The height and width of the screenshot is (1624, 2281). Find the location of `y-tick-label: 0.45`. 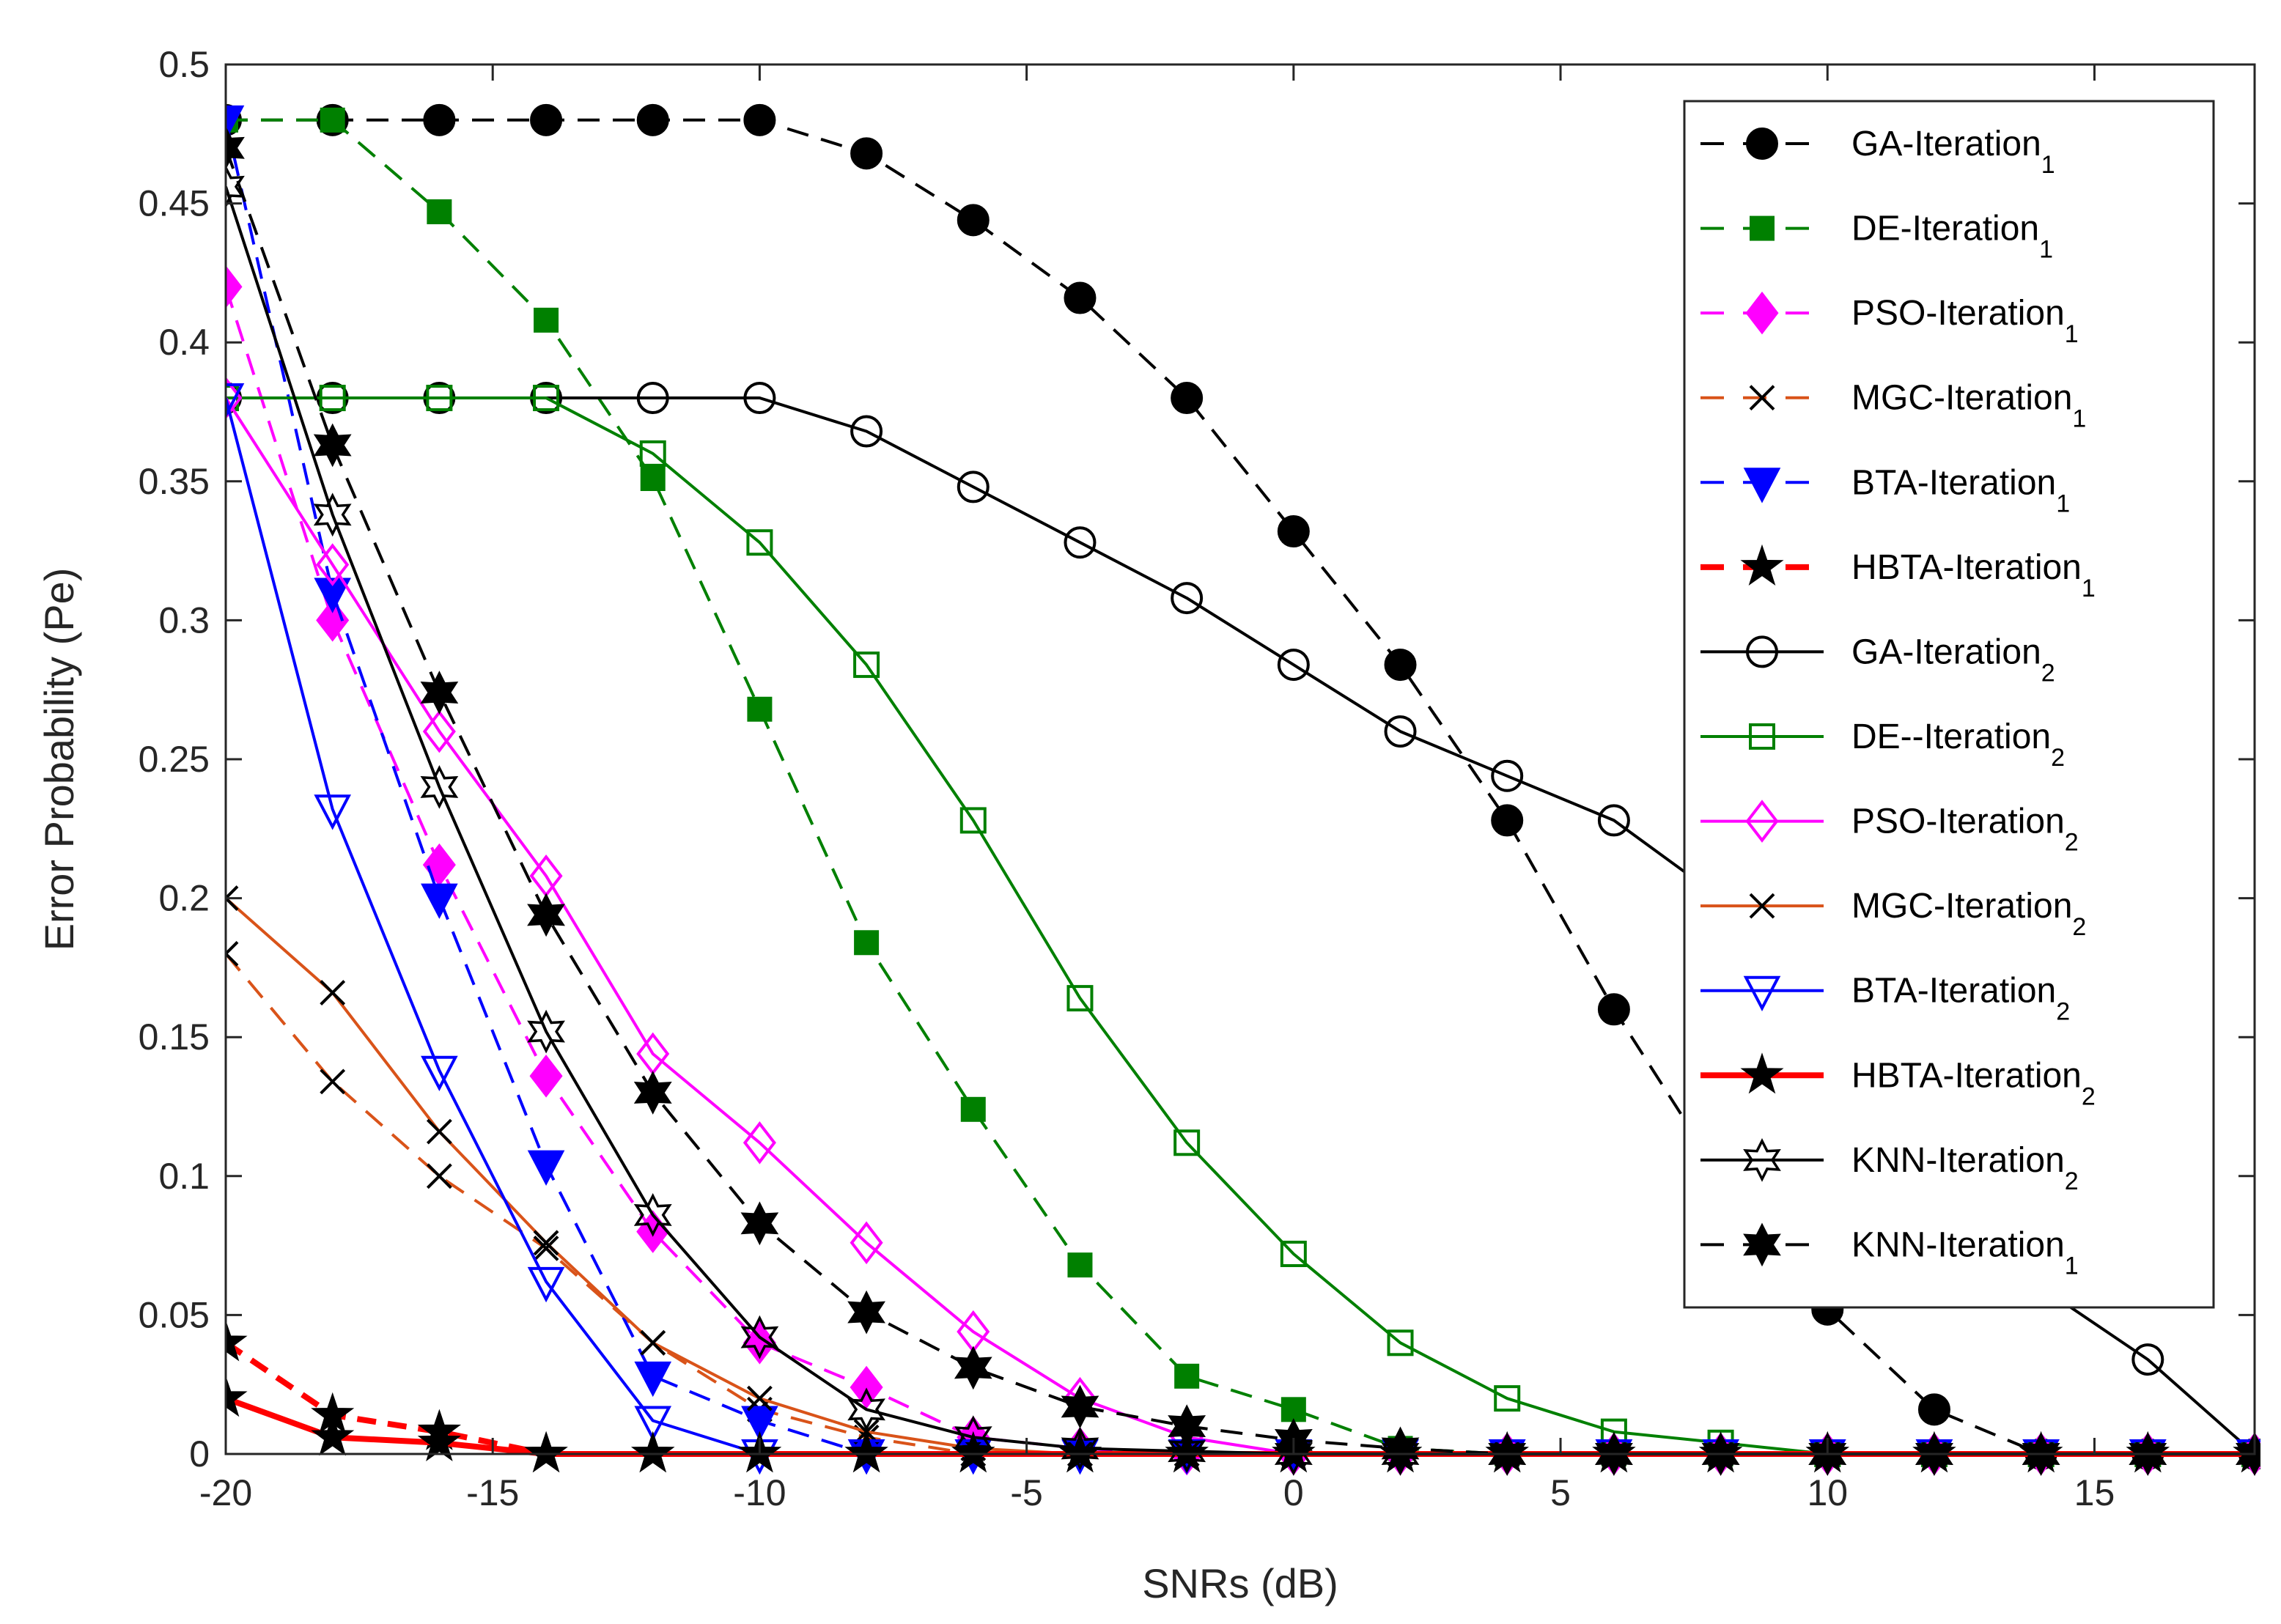

y-tick-label: 0.45 is located at coordinates (174, 203).